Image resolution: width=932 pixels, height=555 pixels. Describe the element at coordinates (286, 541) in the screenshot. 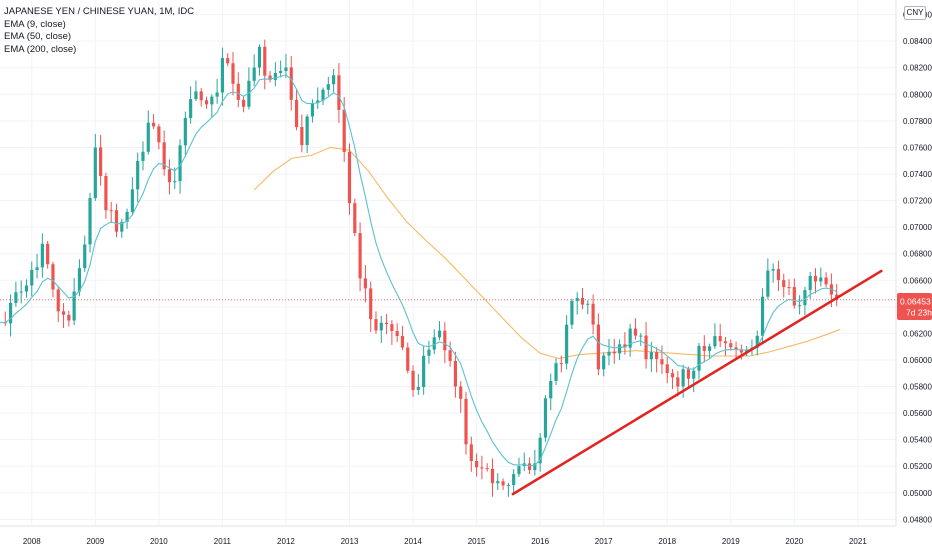

I see `x-tick-label: 2012` at that location.